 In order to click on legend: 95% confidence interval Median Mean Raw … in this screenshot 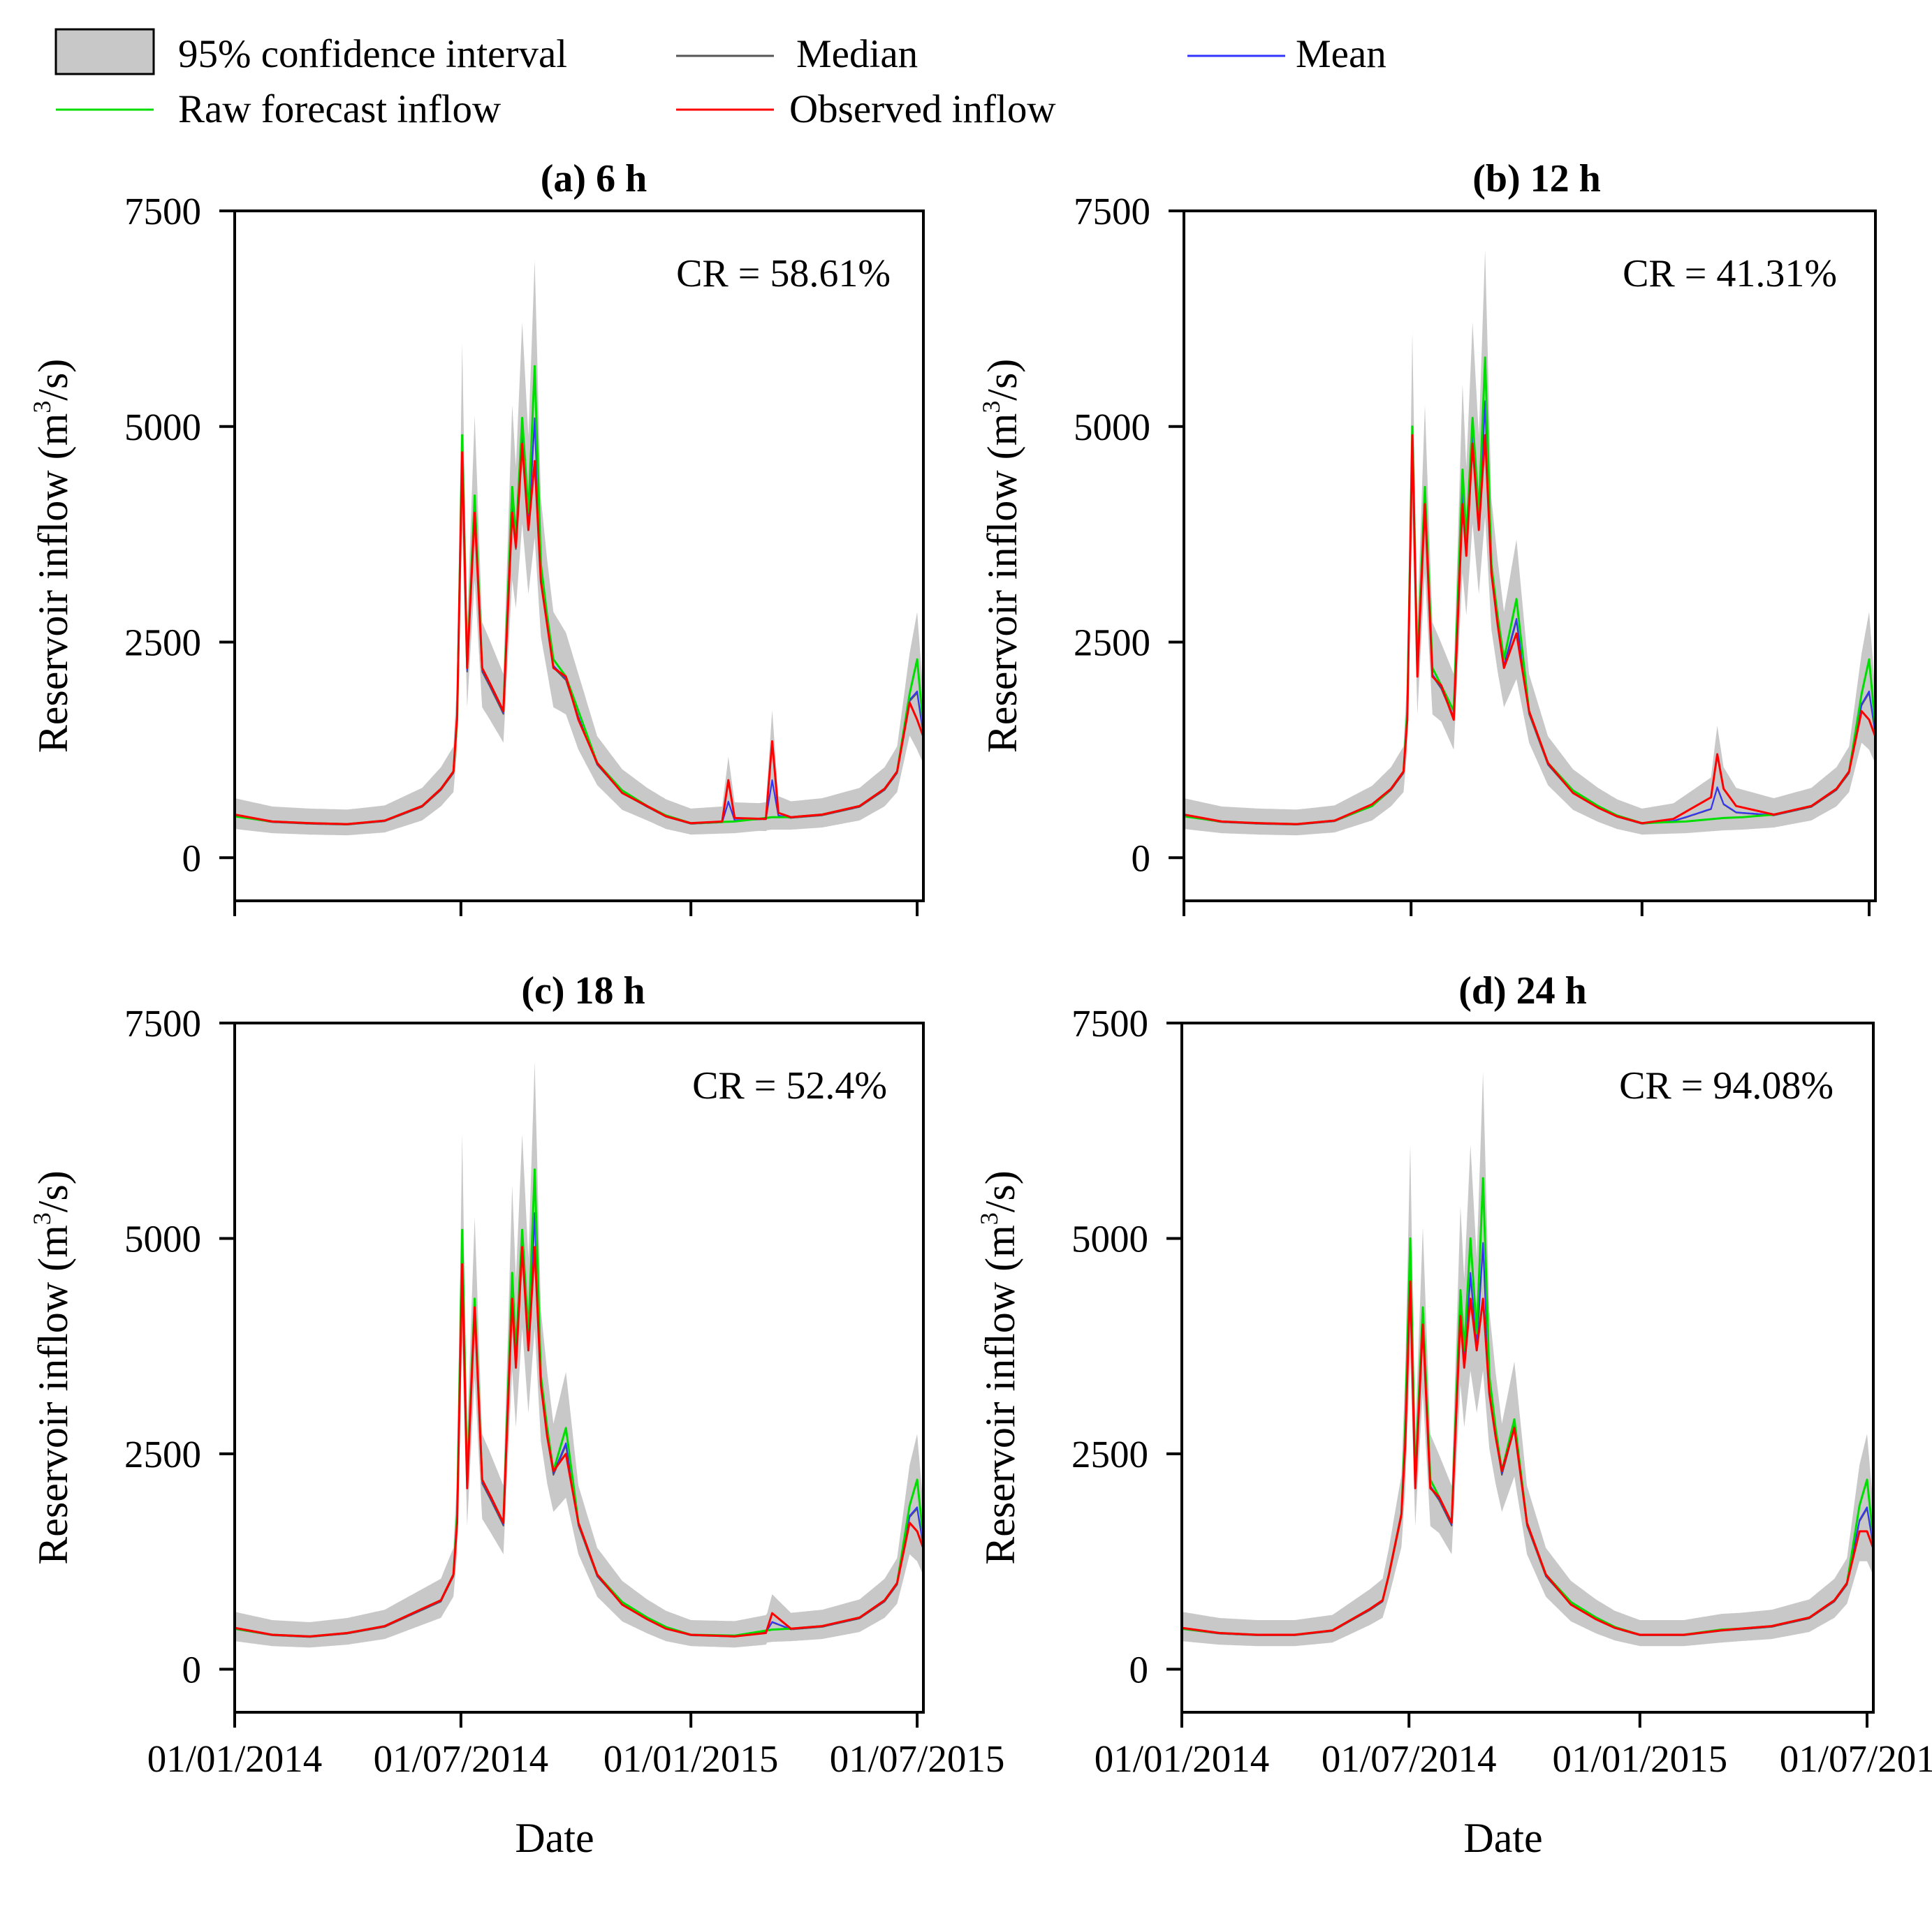, I will do `click(720, 80)`.